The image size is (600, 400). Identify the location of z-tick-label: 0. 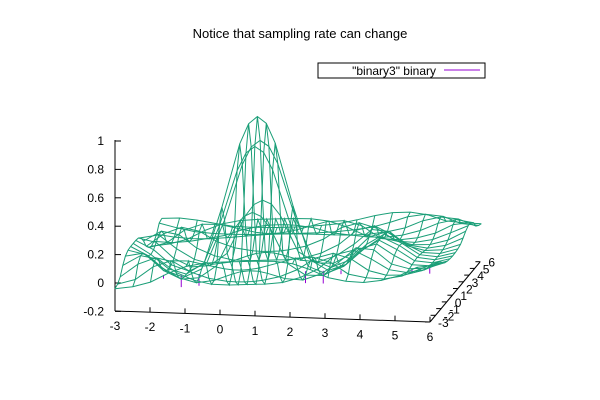
(100, 283).